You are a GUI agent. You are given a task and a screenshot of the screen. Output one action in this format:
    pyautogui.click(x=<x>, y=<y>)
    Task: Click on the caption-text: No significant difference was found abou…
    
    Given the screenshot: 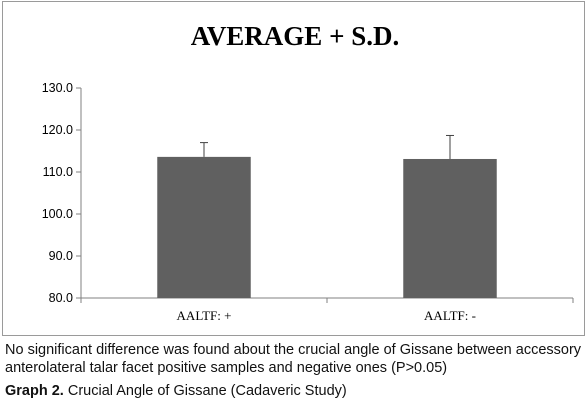 What is the action you would take?
    pyautogui.click(x=293, y=359)
    